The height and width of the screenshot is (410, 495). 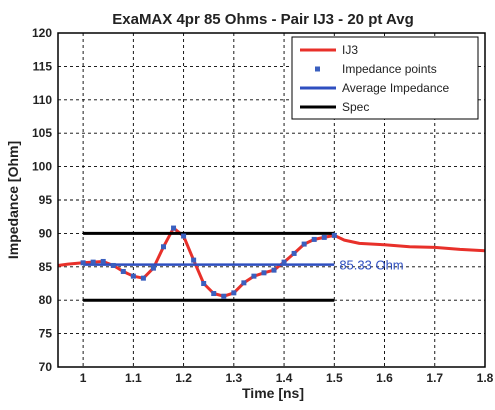 I want to click on y-tick-label: 80, so click(x=46, y=300).